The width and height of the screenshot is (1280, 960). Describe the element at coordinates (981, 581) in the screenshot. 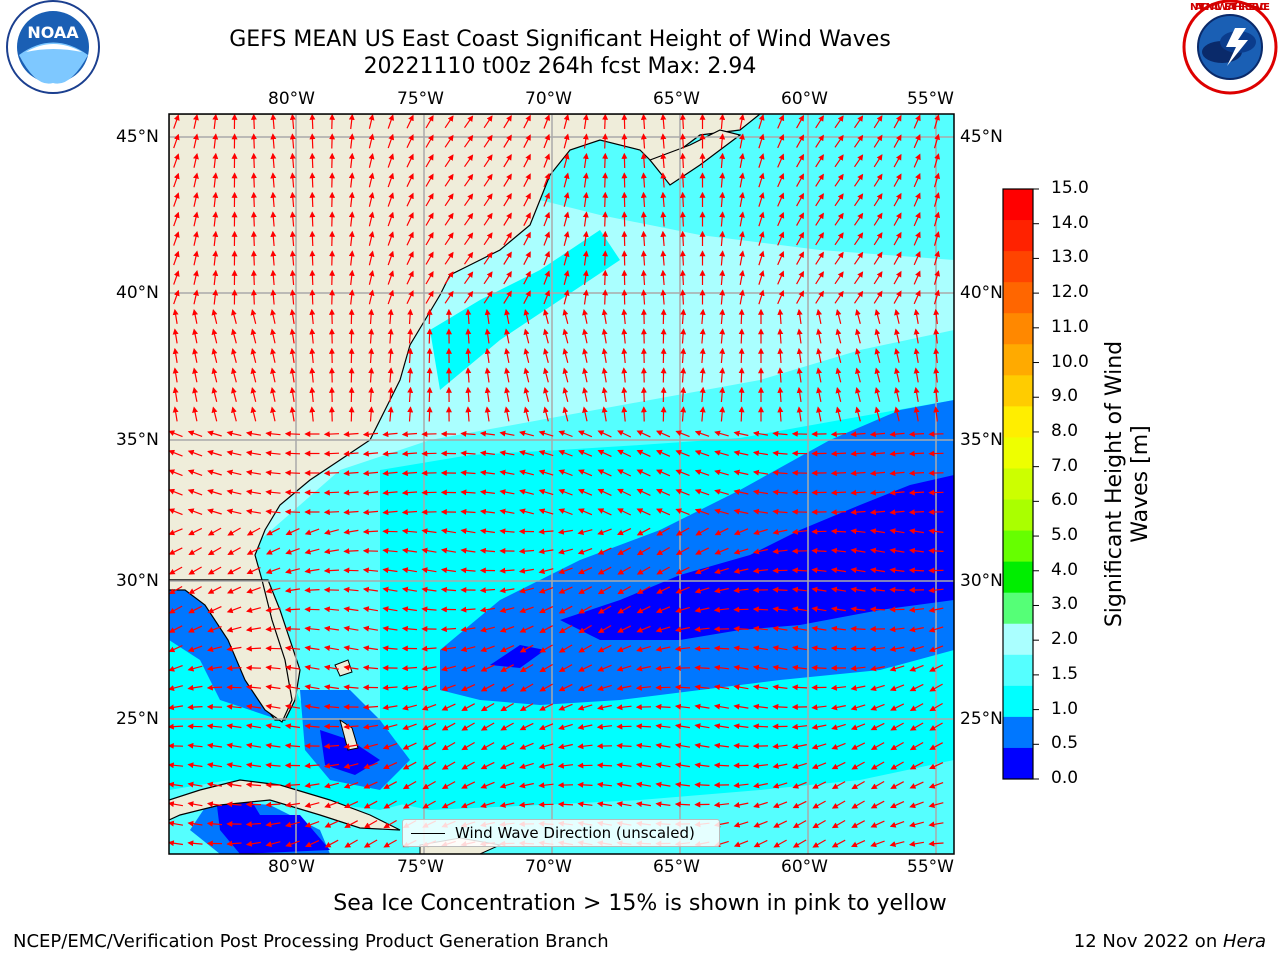

I see `lat-label-right-30n: 30°N` at that location.